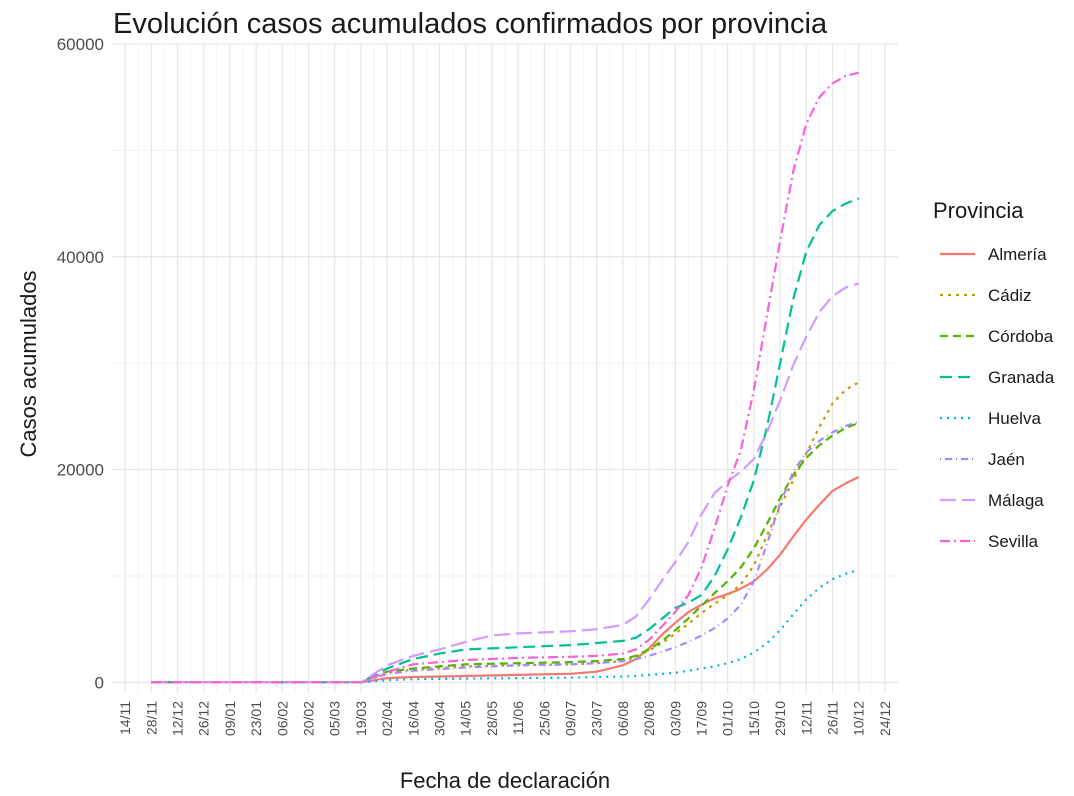  Describe the element at coordinates (309, 718) in the screenshot. I see `x-tick-label: 20/02` at that location.